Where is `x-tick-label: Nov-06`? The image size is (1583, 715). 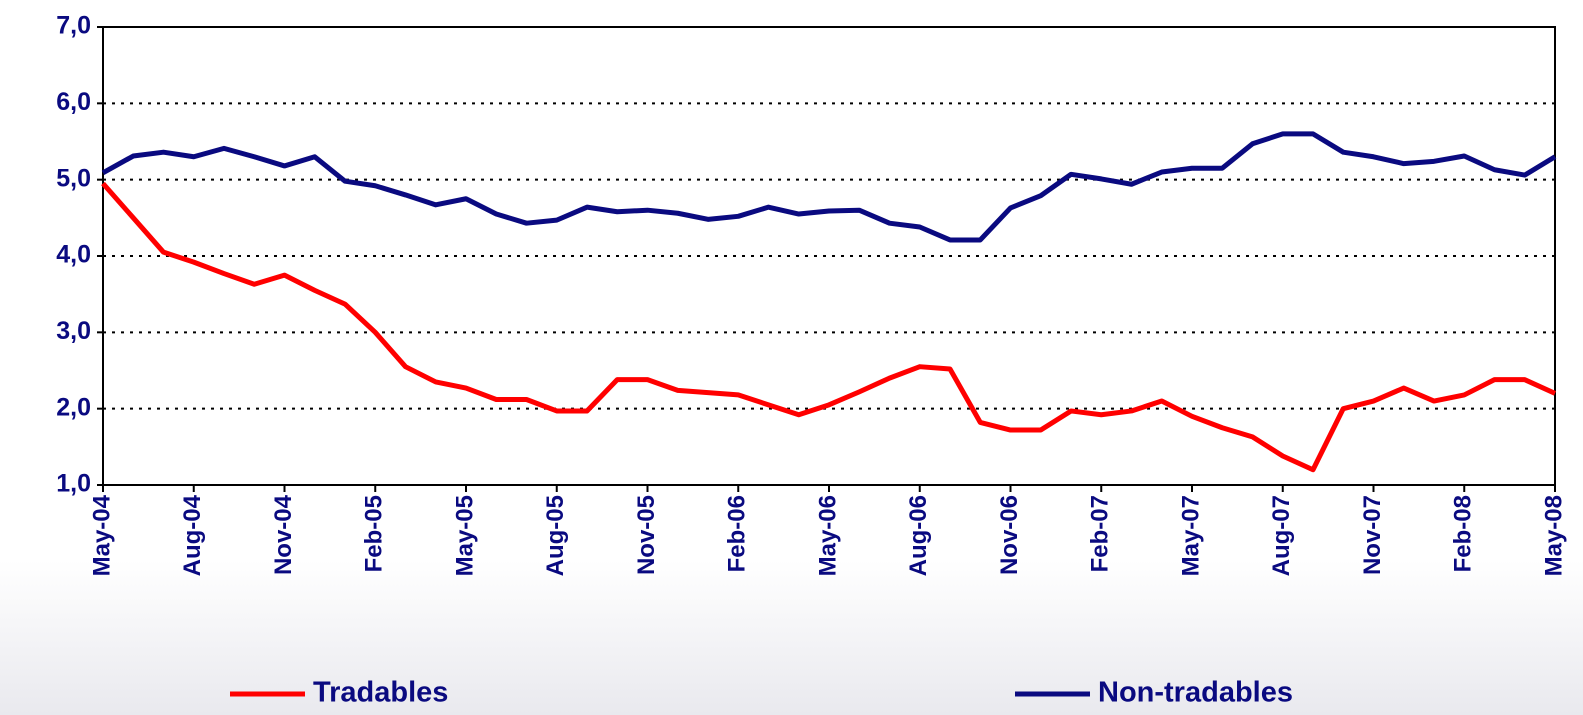 x-tick-label: Nov-06 is located at coordinates (1009, 535).